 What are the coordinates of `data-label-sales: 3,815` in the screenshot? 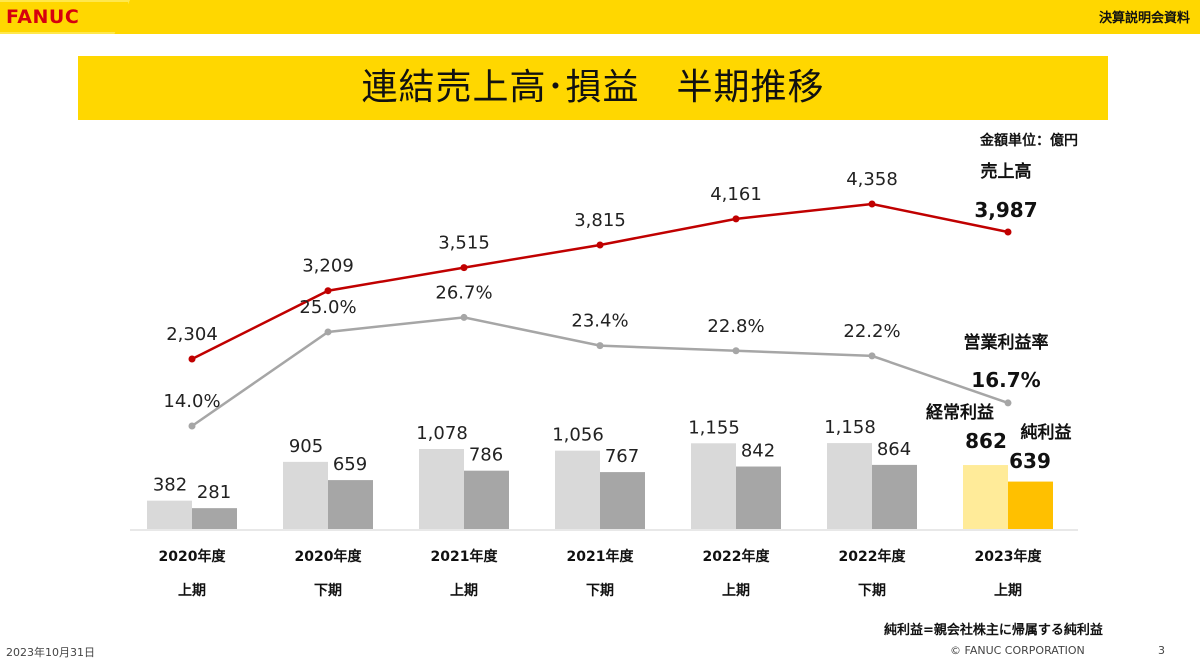 It's located at (600, 220).